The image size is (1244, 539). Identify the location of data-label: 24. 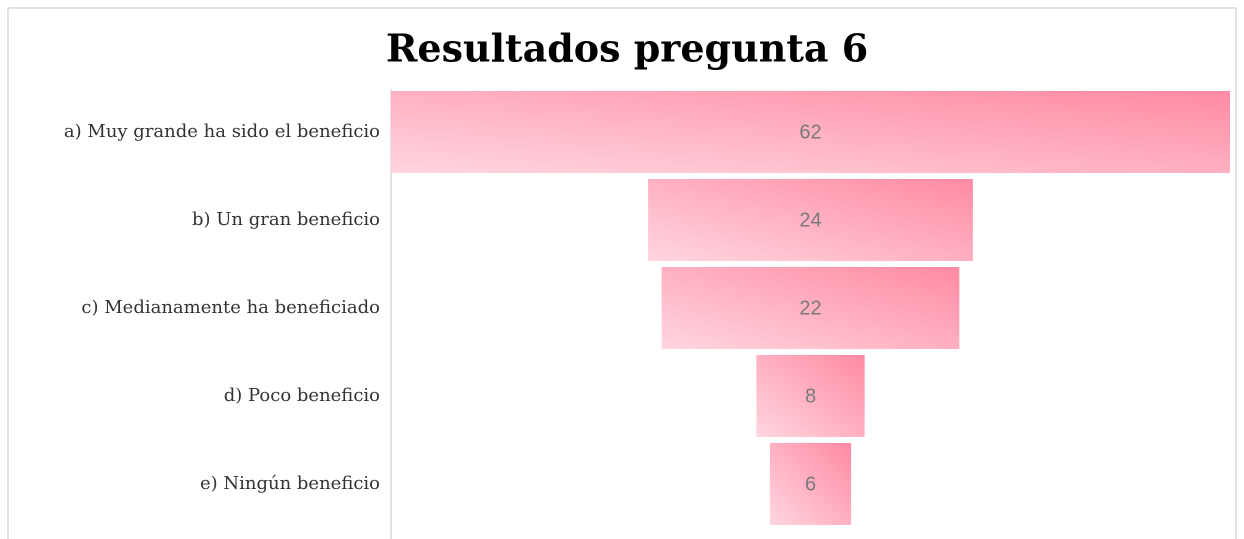
(810, 220).